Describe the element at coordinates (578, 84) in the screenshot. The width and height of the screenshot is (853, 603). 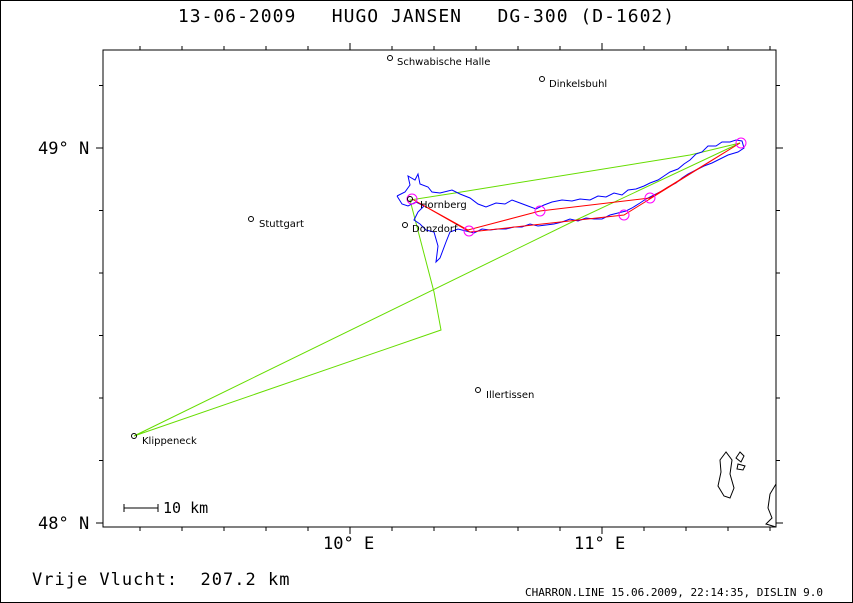
I see `town-label: Dinkelsbuhl` at that location.